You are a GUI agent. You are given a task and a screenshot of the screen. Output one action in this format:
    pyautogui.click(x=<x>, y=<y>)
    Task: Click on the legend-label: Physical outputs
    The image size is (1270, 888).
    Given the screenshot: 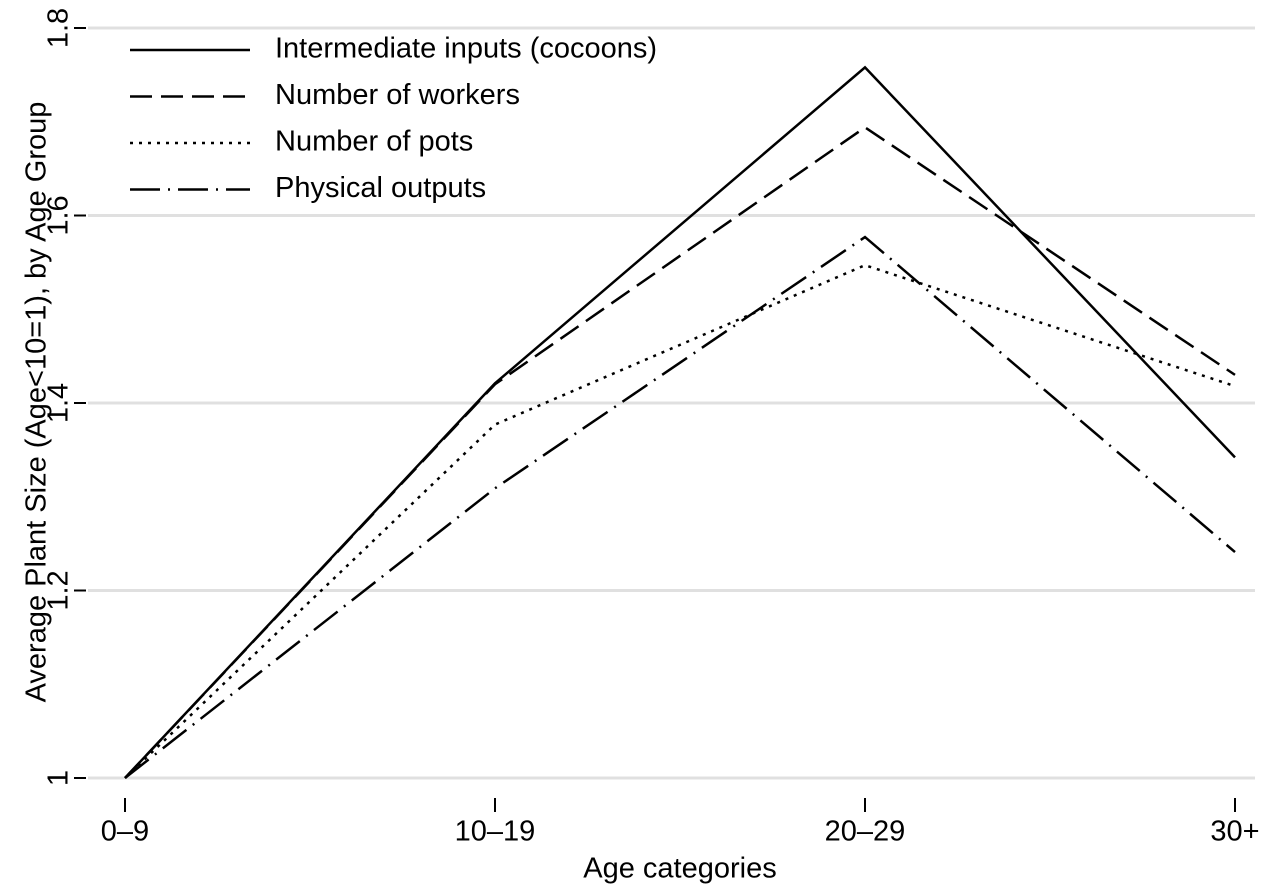 What is the action you would take?
    pyautogui.click(x=380, y=188)
    